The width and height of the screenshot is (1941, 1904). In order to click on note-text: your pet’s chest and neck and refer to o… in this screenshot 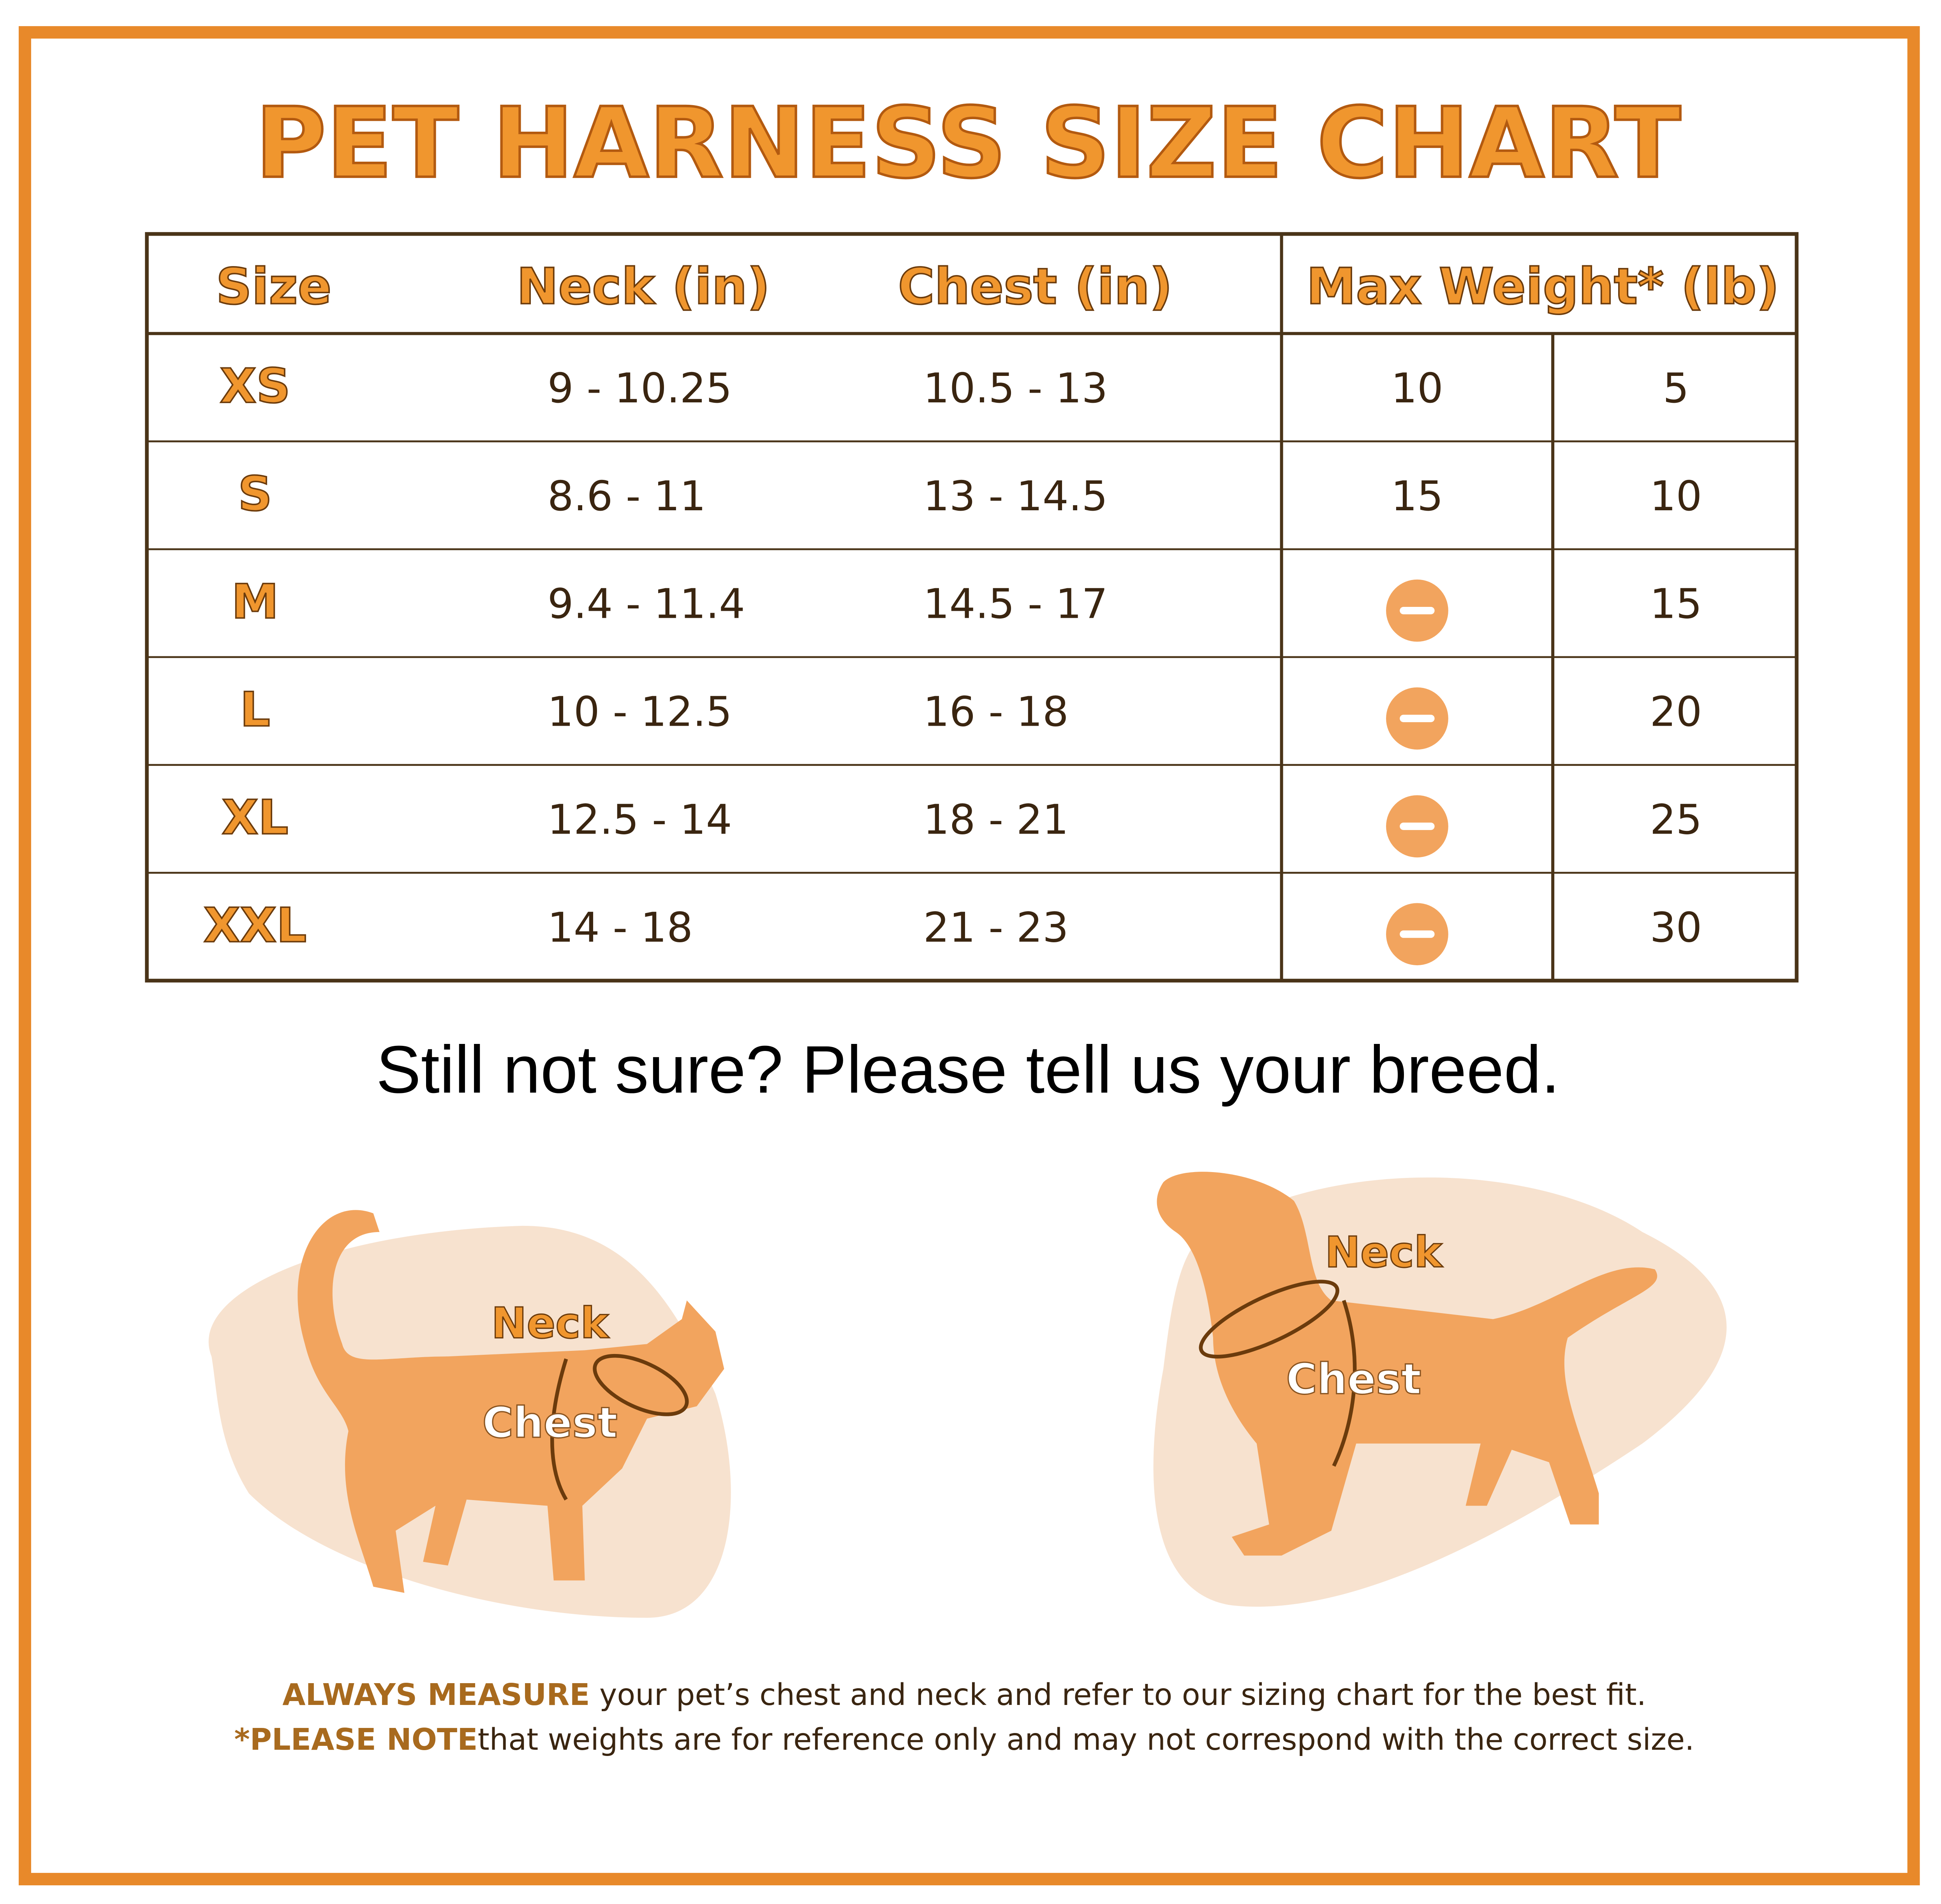, I will do `click(1118, 1695)`.